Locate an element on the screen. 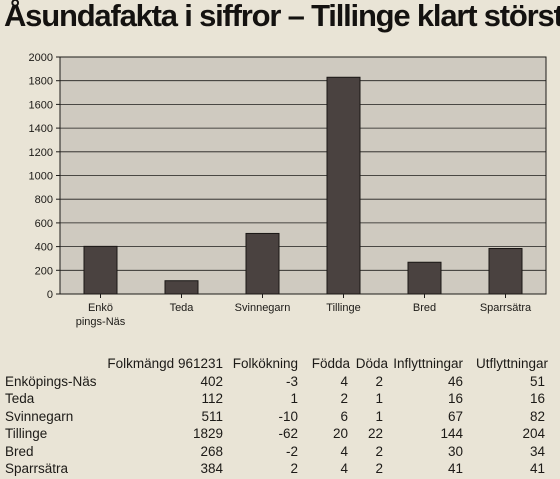 The image size is (560, 479). header-doda: Döda is located at coordinates (371, 363).